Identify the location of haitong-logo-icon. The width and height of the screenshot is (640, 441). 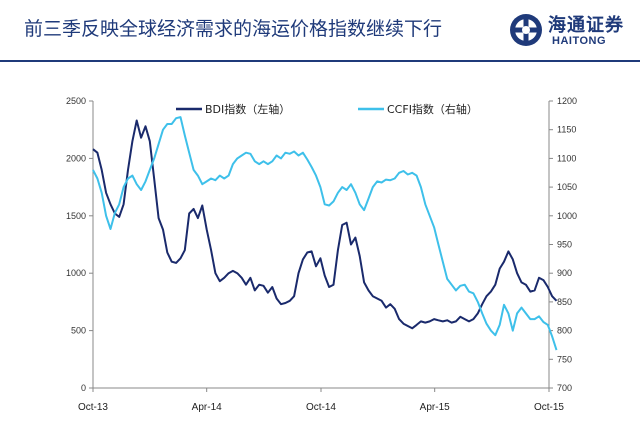
(526, 30).